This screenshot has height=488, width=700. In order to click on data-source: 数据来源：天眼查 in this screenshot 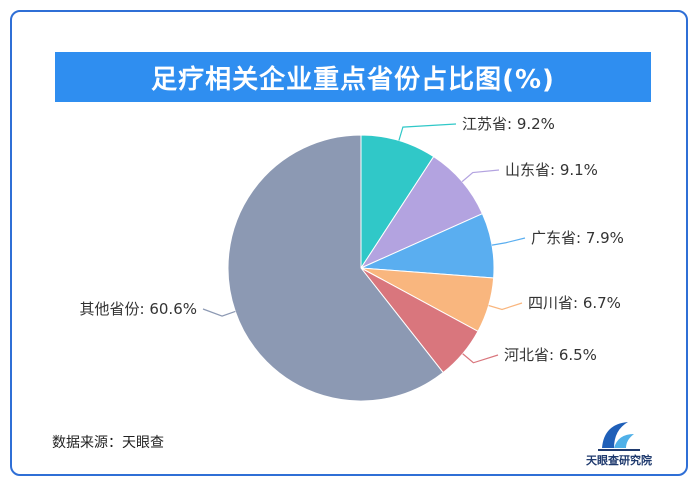, I will do `click(108, 443)`.